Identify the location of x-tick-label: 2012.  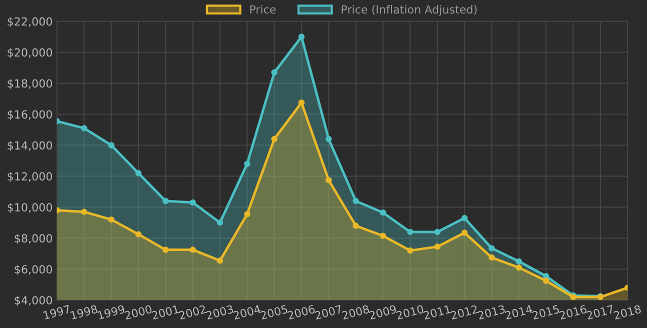
(464, 312).